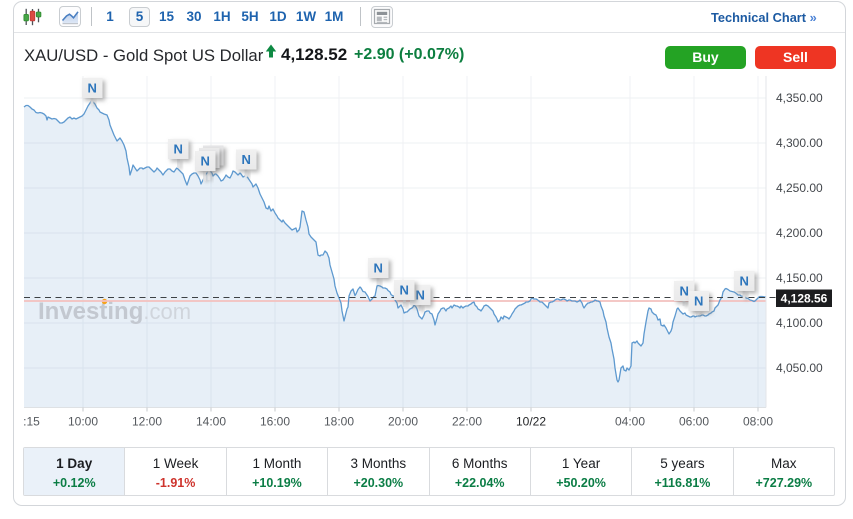 The width and height of the screenshot is (853, 519). Describe the element at coordinates (758, 422) in the screenshot. I see `svg-text: 08:00` at that location.